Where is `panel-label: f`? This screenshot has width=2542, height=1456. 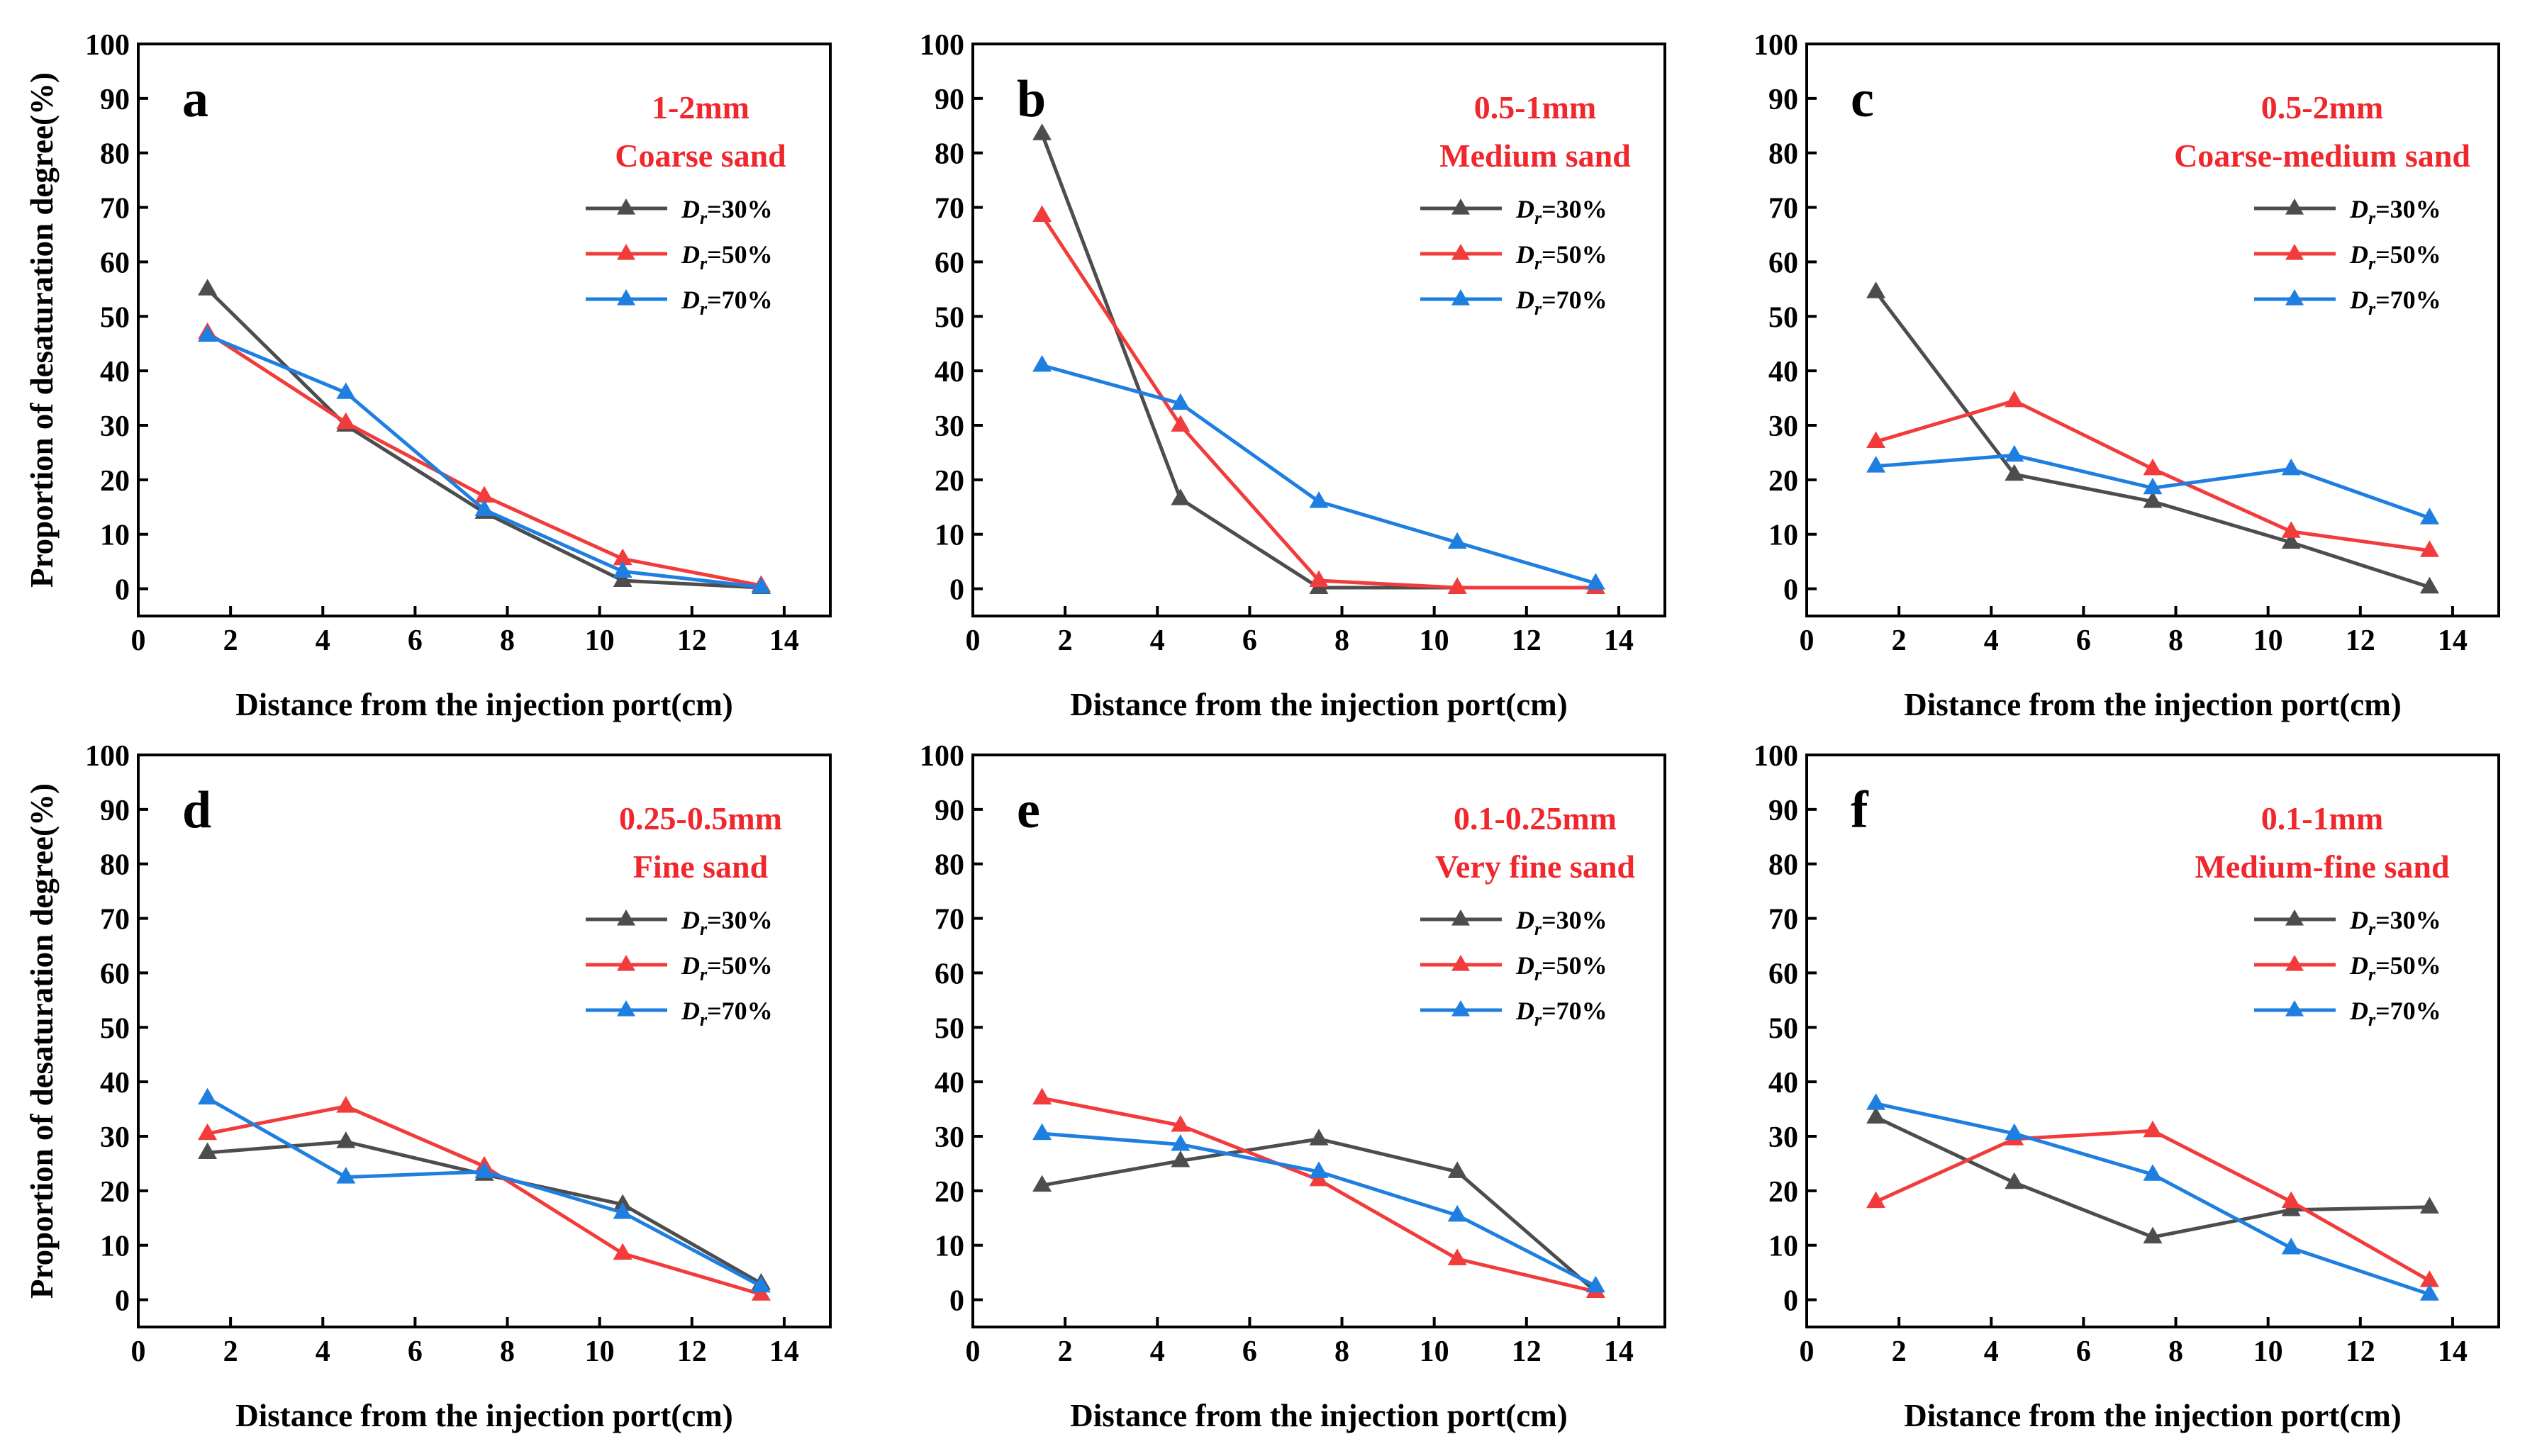 panel-label: f is located at coordinates (1860, 810).